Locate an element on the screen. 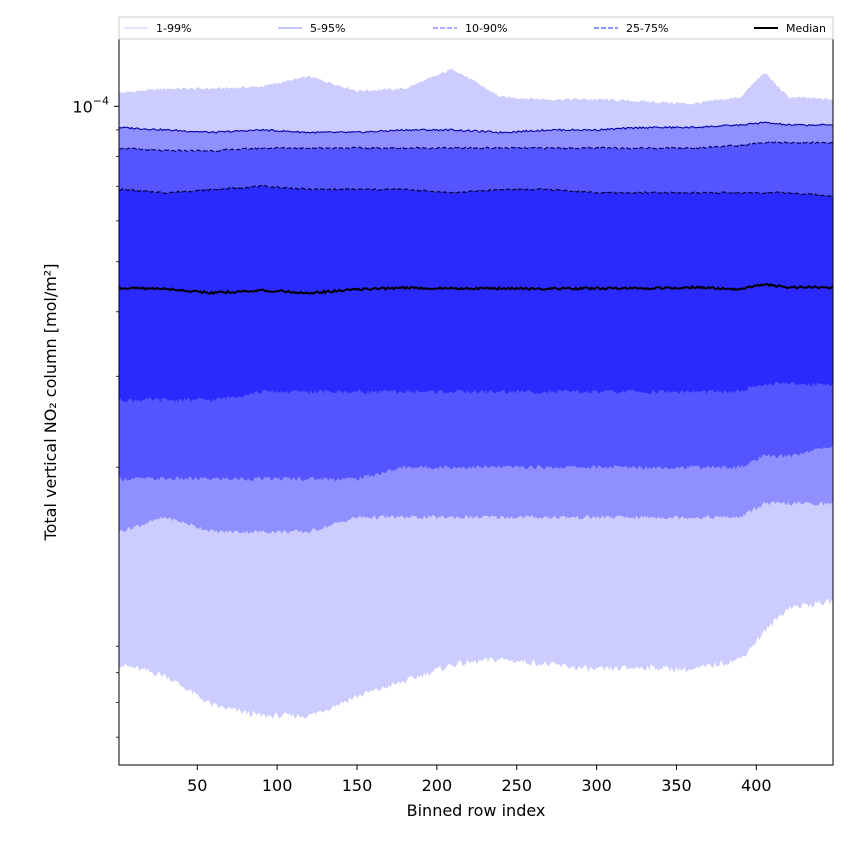 This screenshot has height=850, width=850. legend-label-10-90%: 10-90% is located at coordinates (486, 28).